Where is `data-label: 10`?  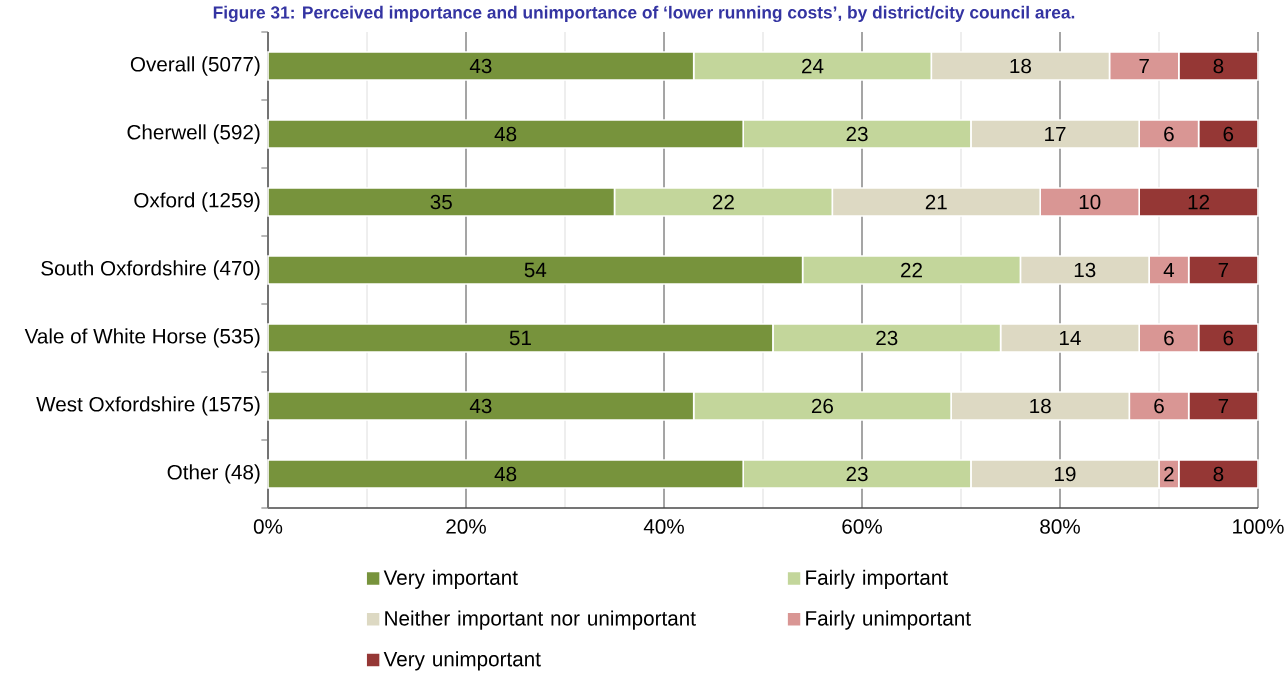 data-label: 10 is located at coordinates (1090, 202).